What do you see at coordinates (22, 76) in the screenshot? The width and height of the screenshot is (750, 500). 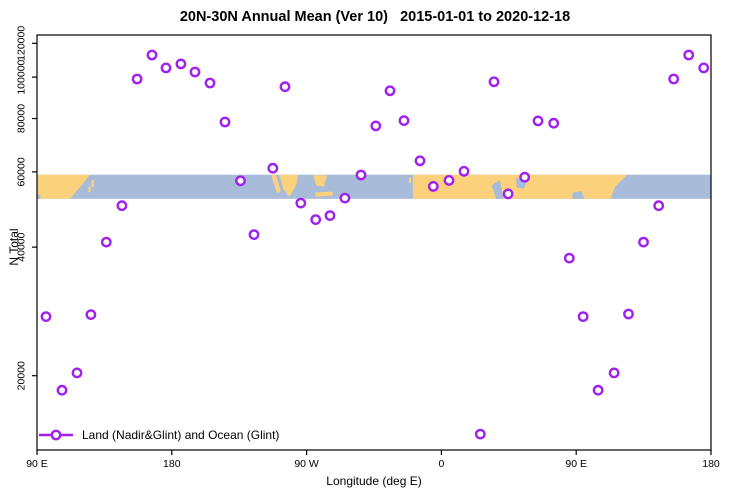 I see `y-tick-label: 100000` at bounding box center [22, 76].